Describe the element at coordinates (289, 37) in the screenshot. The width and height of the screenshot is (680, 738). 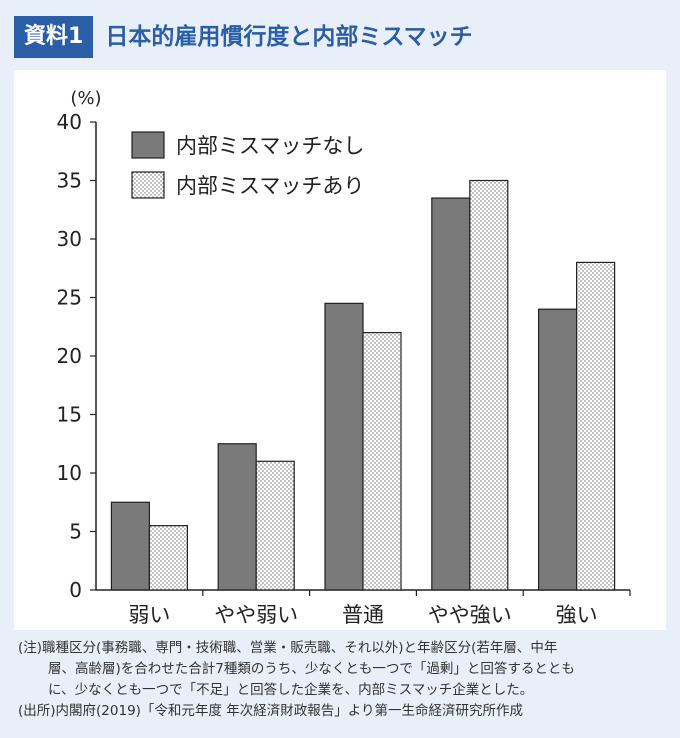
I see `figure-title: 日本的雇用慣行度と内部ミスマッチ` at that location.